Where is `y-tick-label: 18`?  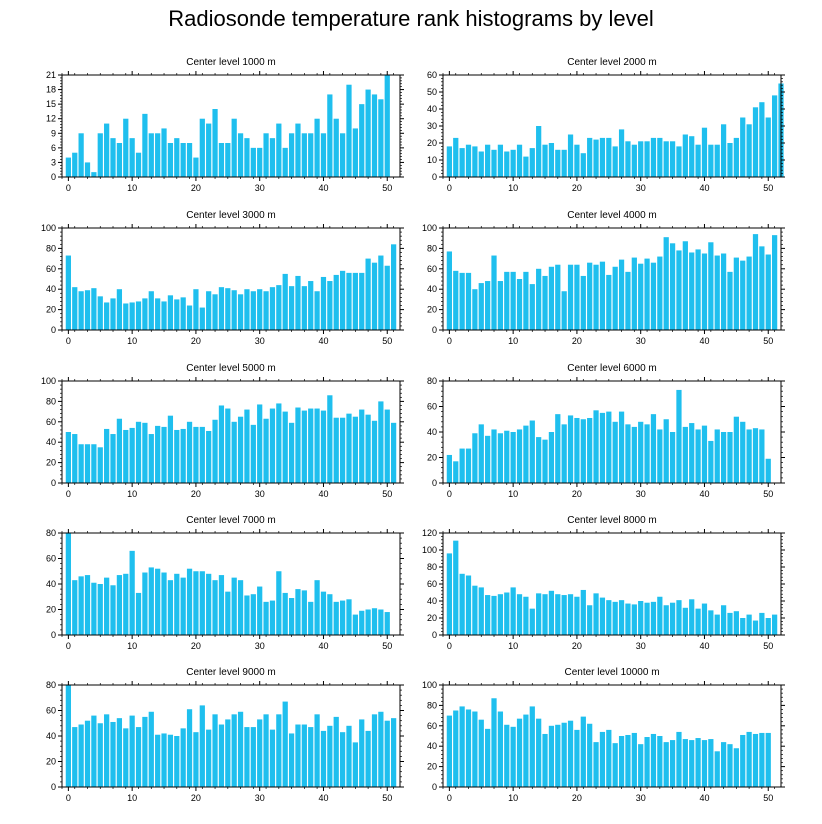 y-tick-label: 18 is located at coordinates (51, 90).